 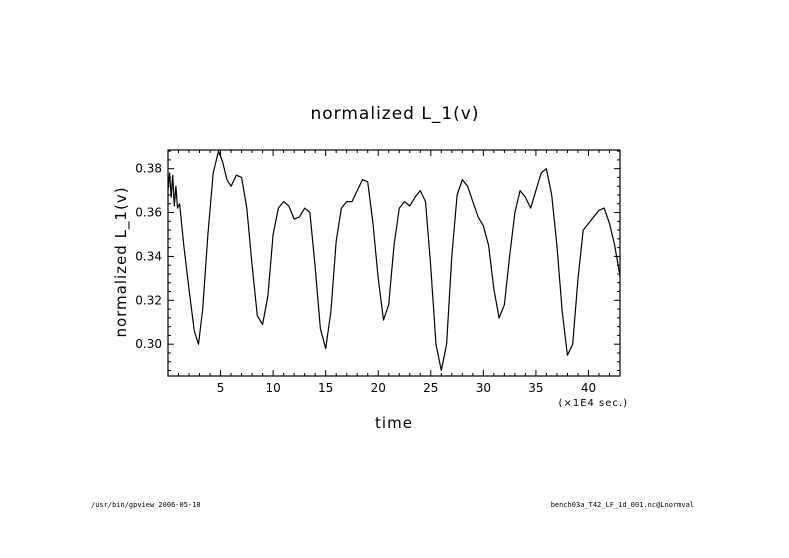 I want to click on footer-left: /usr/bin/gpview 2006-05-18, so click(x=146, y=505).